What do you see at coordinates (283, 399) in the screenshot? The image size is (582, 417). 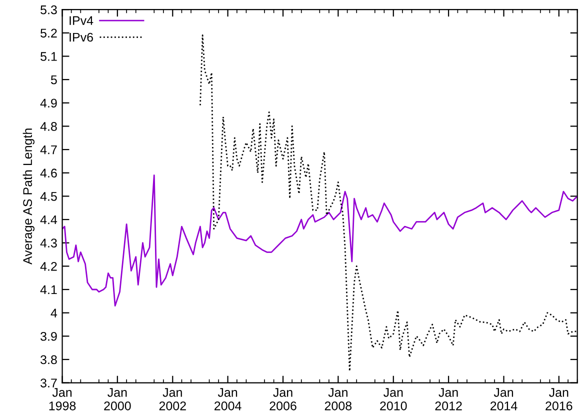 I see `x-tick-label: Jan 2006` at bounding box center [283, 399].